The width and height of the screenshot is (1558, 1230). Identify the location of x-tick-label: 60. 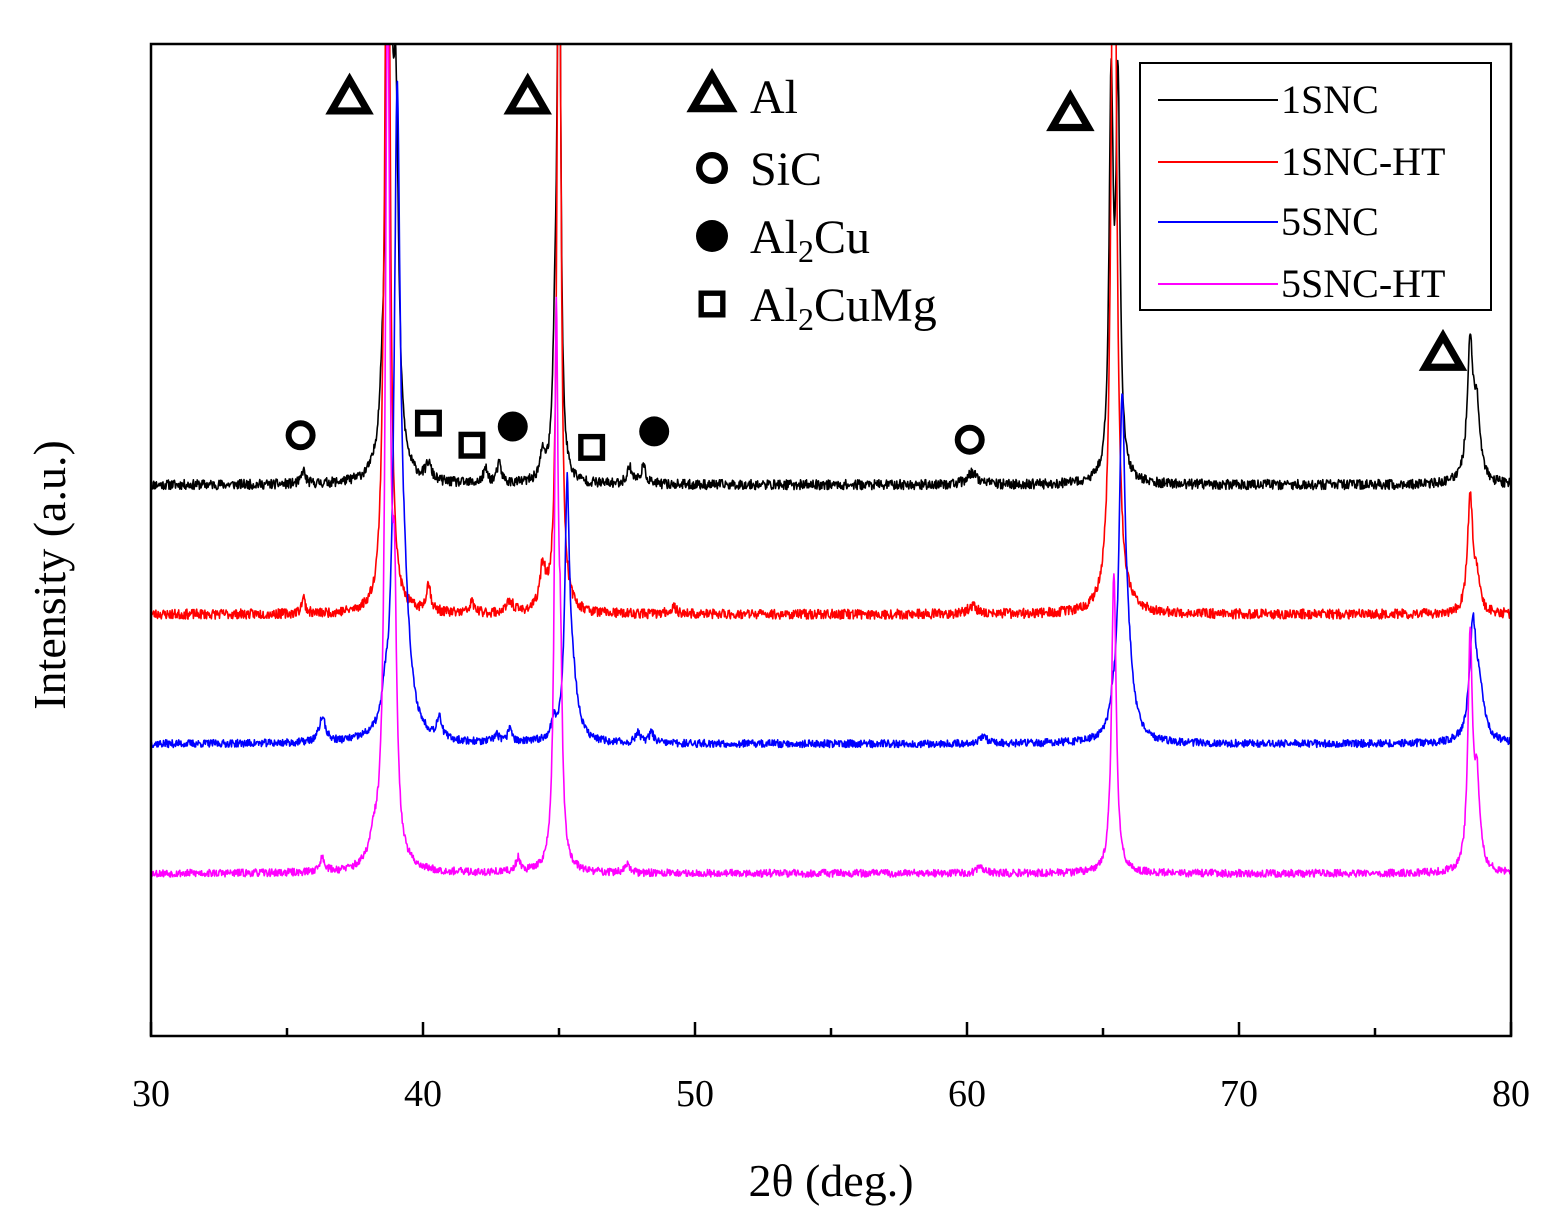
(967, 1094).